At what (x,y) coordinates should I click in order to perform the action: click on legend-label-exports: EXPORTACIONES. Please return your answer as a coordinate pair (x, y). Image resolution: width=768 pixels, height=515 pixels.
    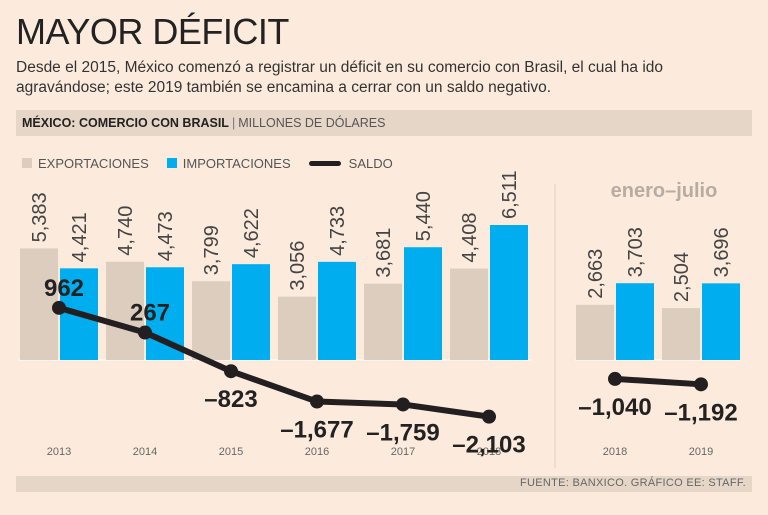
    Looking at the image, I should click on (93, 163).